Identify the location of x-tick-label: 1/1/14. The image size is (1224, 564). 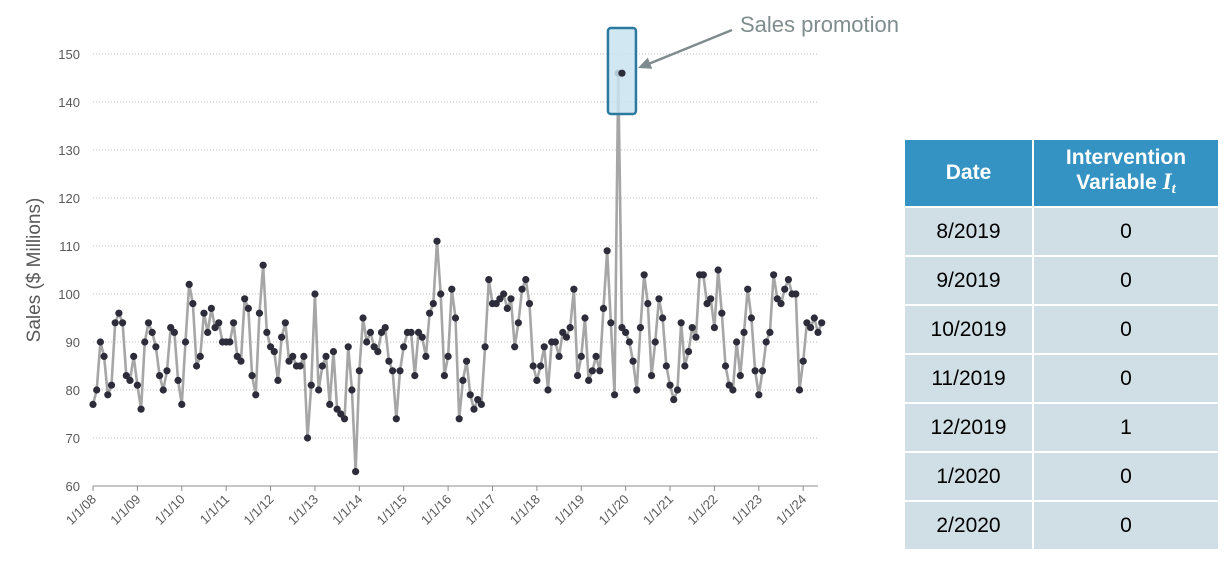
(347, 510).